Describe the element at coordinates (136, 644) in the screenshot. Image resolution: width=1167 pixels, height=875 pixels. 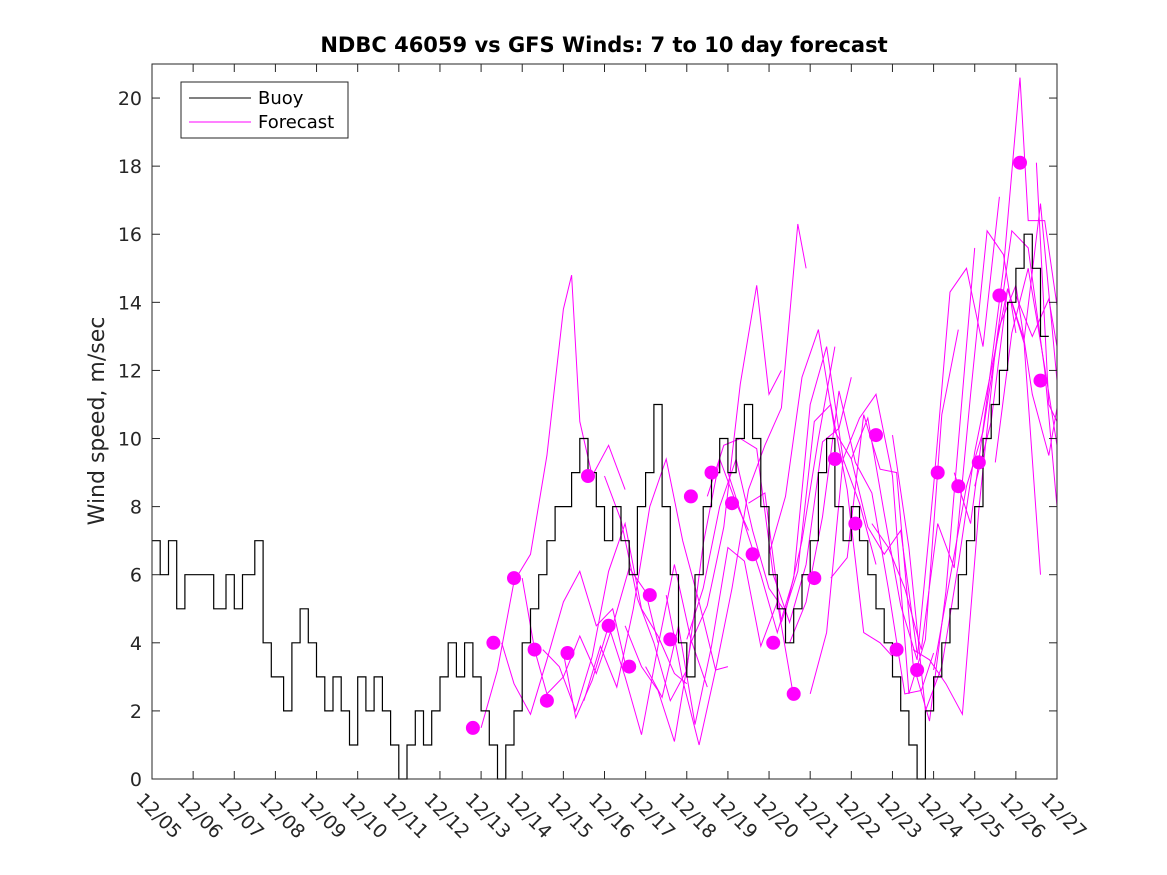
I see `y-tick-label: 4` at that location.